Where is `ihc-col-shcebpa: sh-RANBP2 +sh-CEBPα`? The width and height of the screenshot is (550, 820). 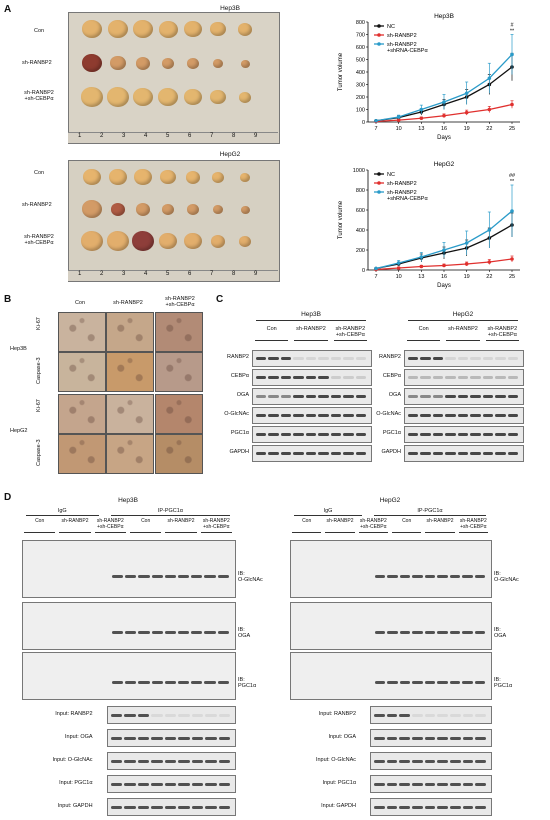
ihc-col-shcebpa: sh-RANBP2 +sh-CEBPα is located at coordinates (180, 302).